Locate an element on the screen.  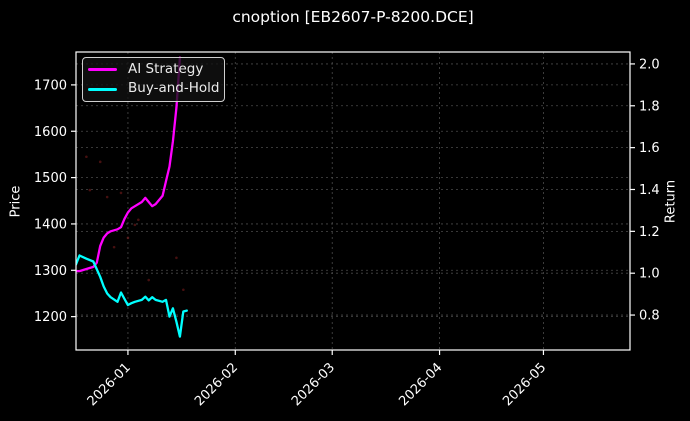
price-tick-label: 1600 is located at coordinates (50, 132).